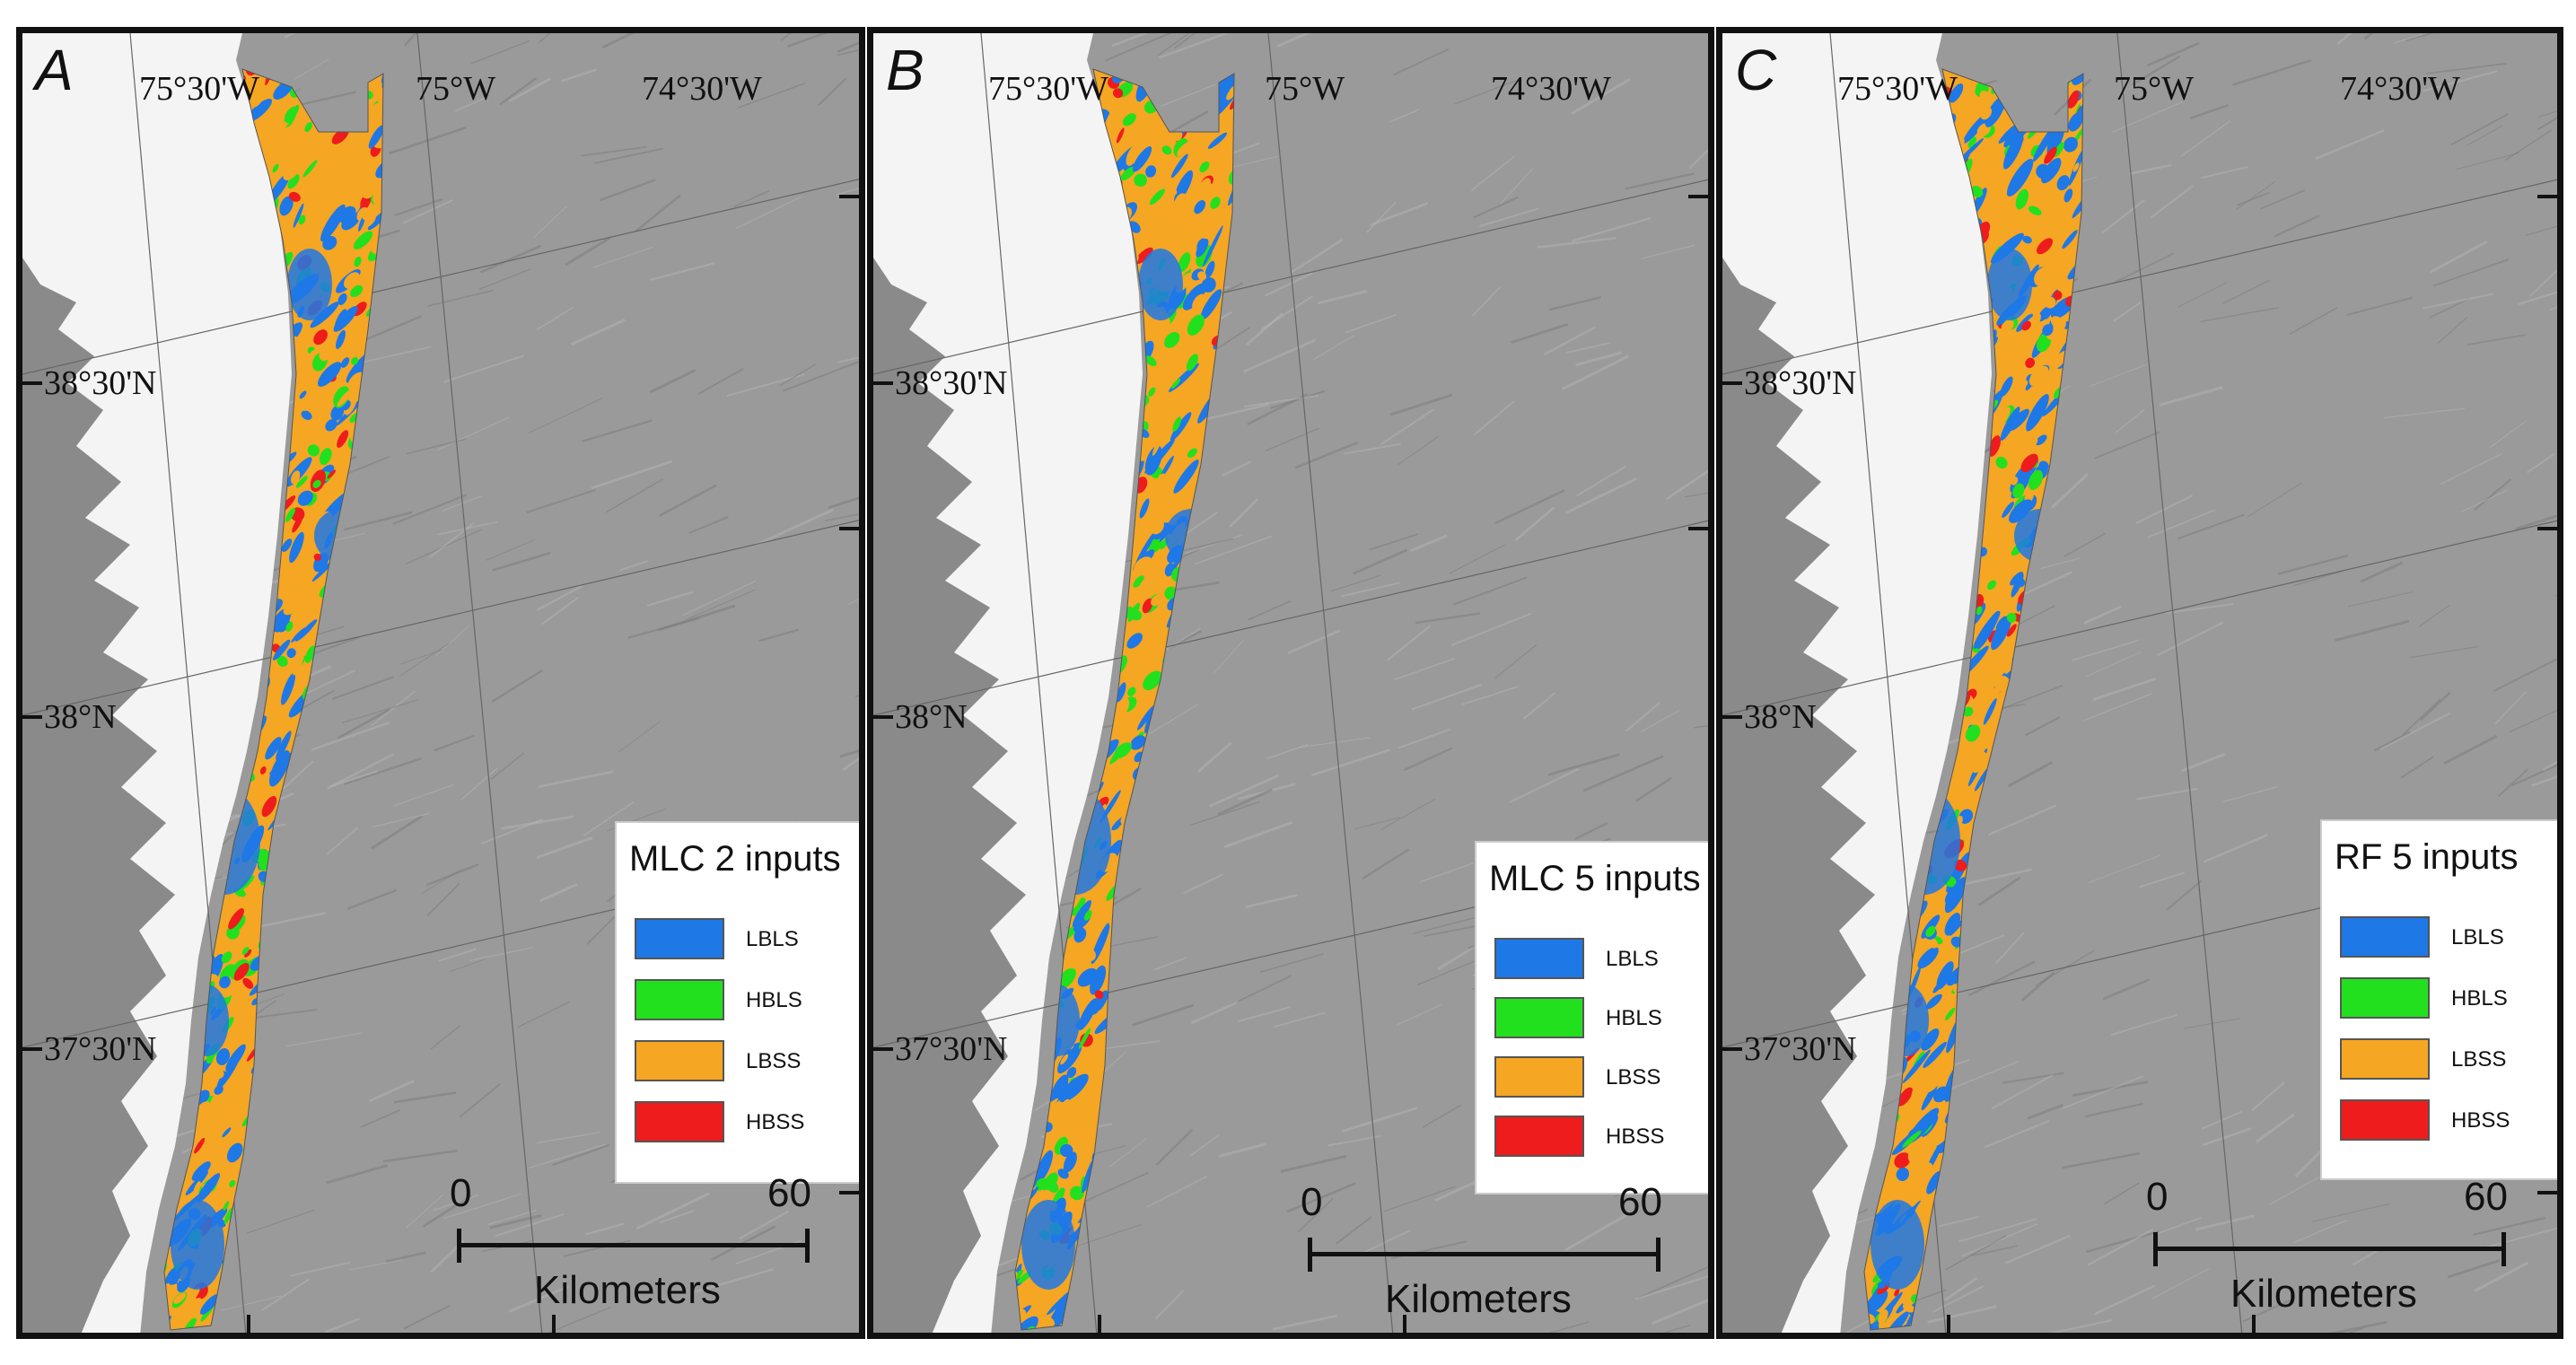  What do you see at coordinates (100, 383) in the screenshot?
I see `latitude-label-38-30n: 38°30'N` at bounding box center [100, 383].